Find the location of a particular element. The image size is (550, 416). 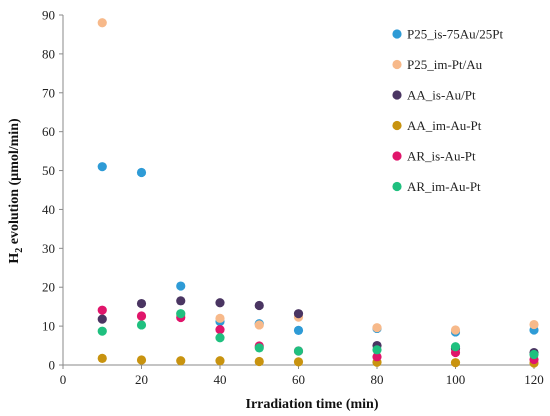

y-tick-label: 40 is located at coordinates (48, 209).